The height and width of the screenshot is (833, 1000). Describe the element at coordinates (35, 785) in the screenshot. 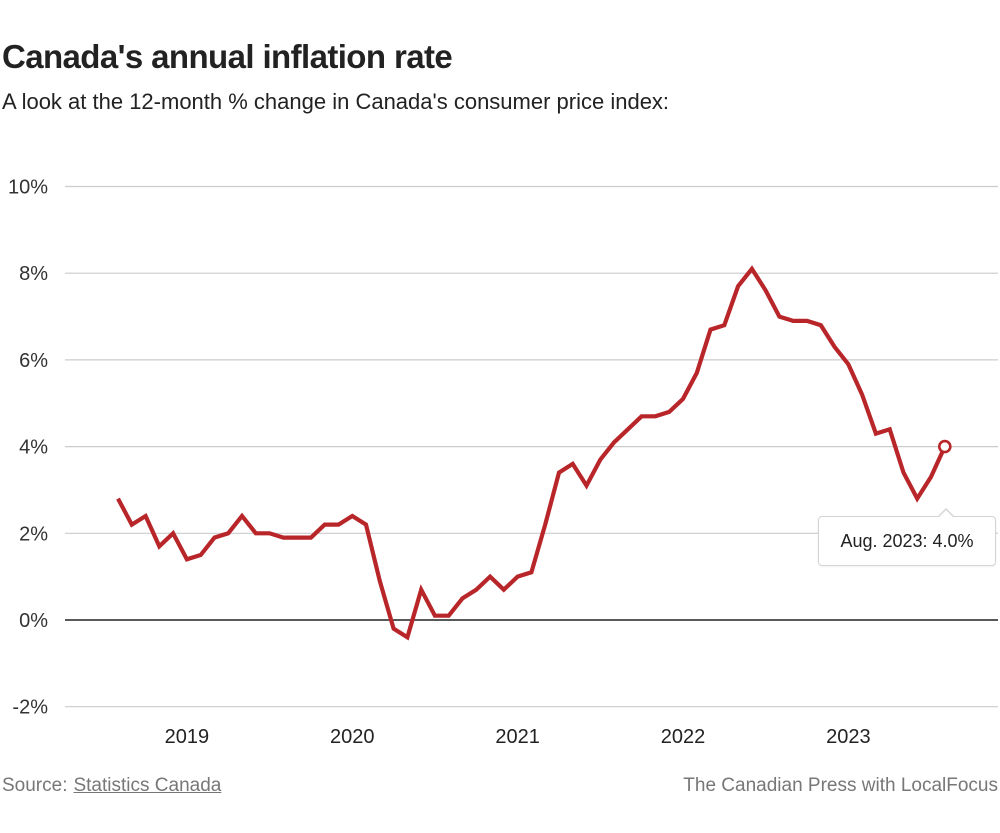

I see `source-label: Source:` at that location.